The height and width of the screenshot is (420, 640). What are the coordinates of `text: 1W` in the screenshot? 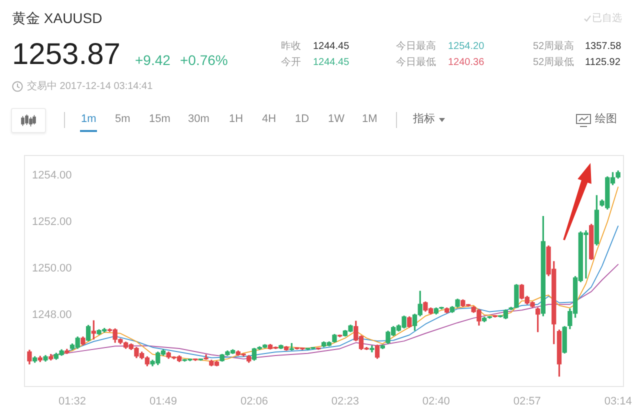 It's located at (336, 120).